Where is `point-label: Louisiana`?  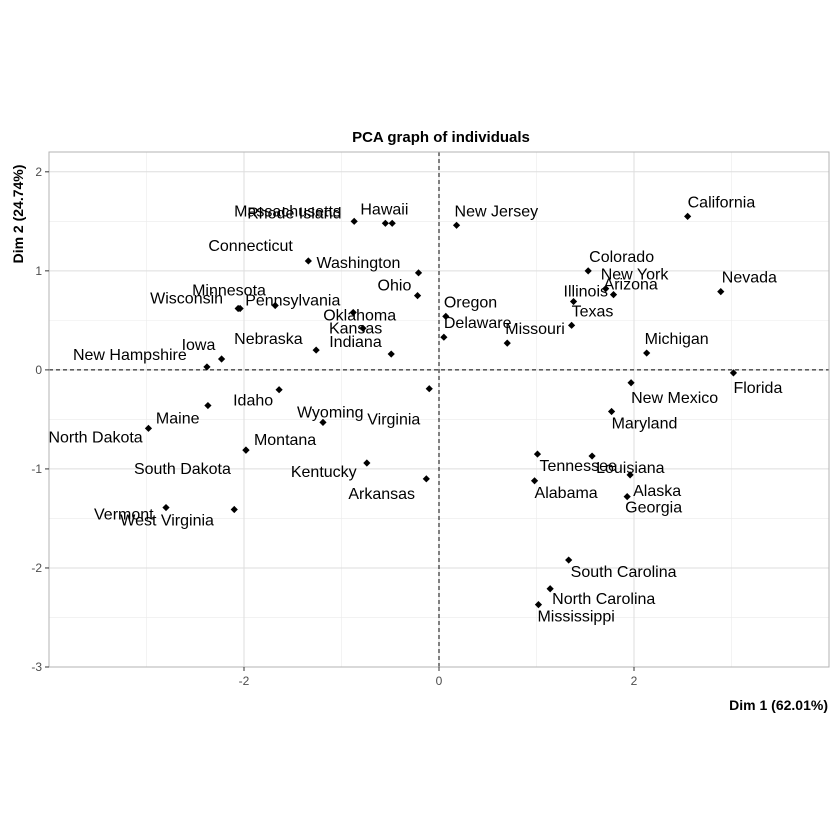 point-label: Louisiana is located at coordinates (630, 468).